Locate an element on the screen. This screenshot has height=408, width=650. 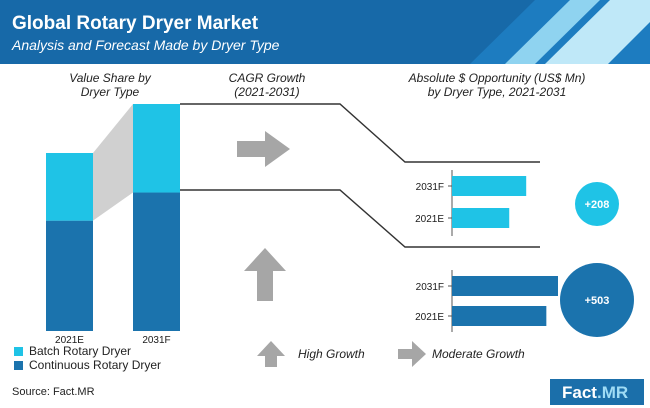
batch-opportunity-bubble is located at coordinates (597, 204).